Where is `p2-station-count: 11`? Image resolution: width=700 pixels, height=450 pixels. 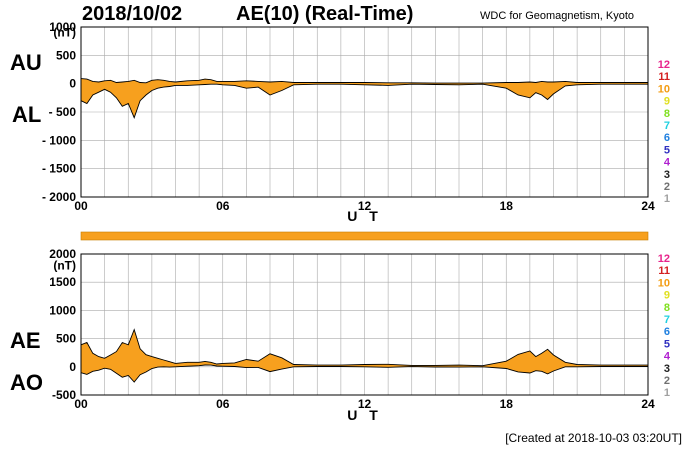
p2-station-count: 11 is located at coordinates (664, 271).